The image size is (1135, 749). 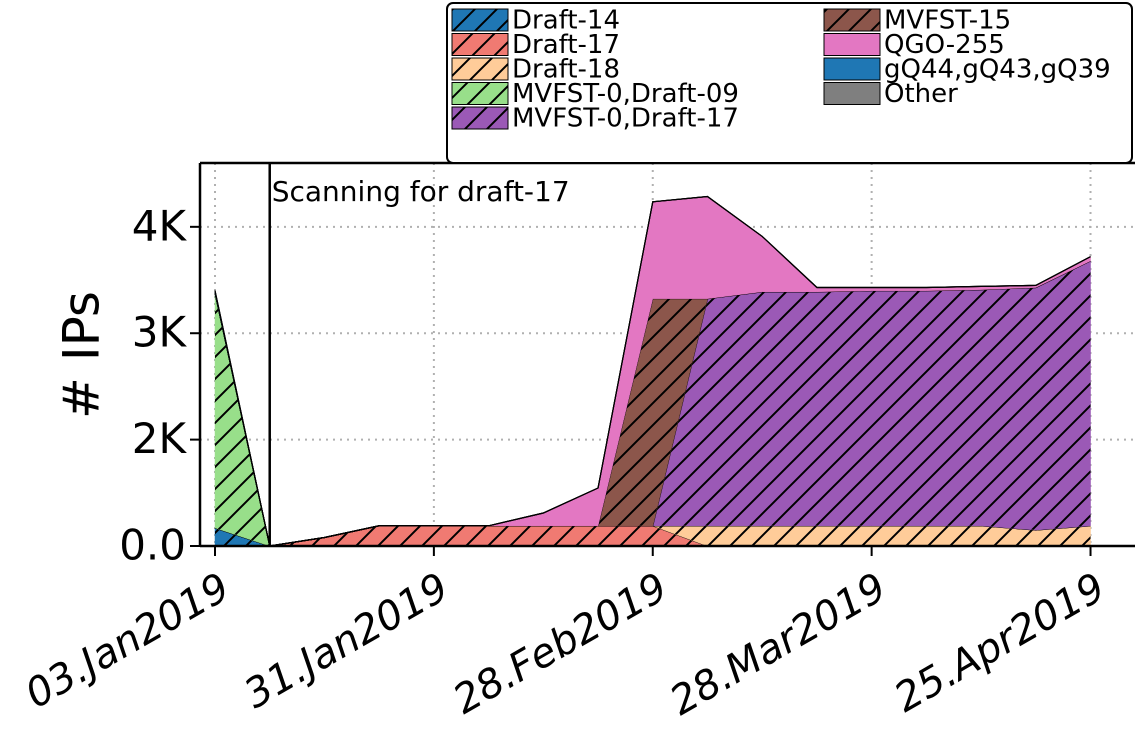 I want to click on legend-entry: gQ44,gQ43,gQ39, so click(x=967, y=70).